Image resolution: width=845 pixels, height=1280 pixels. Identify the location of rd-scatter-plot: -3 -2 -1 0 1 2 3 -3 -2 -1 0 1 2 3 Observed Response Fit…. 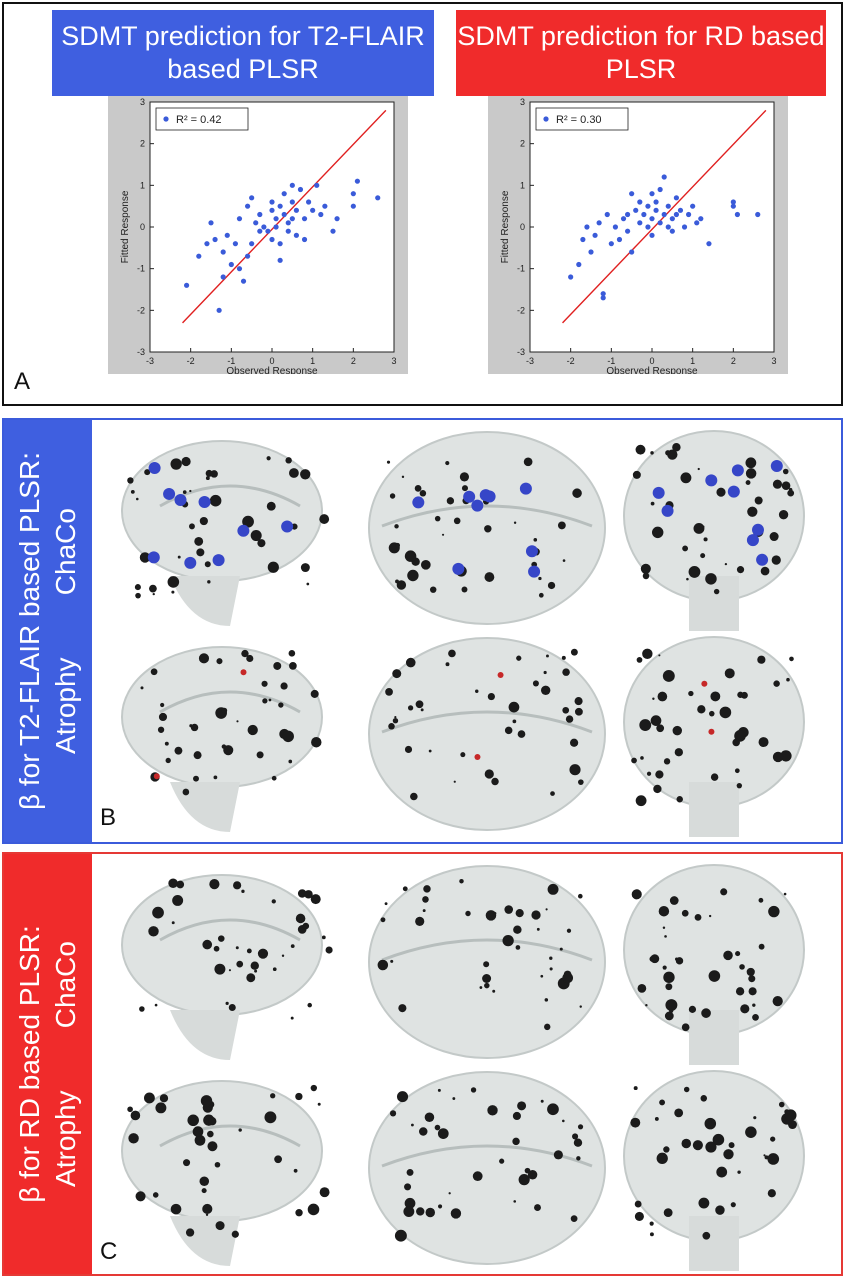
(638, 235).